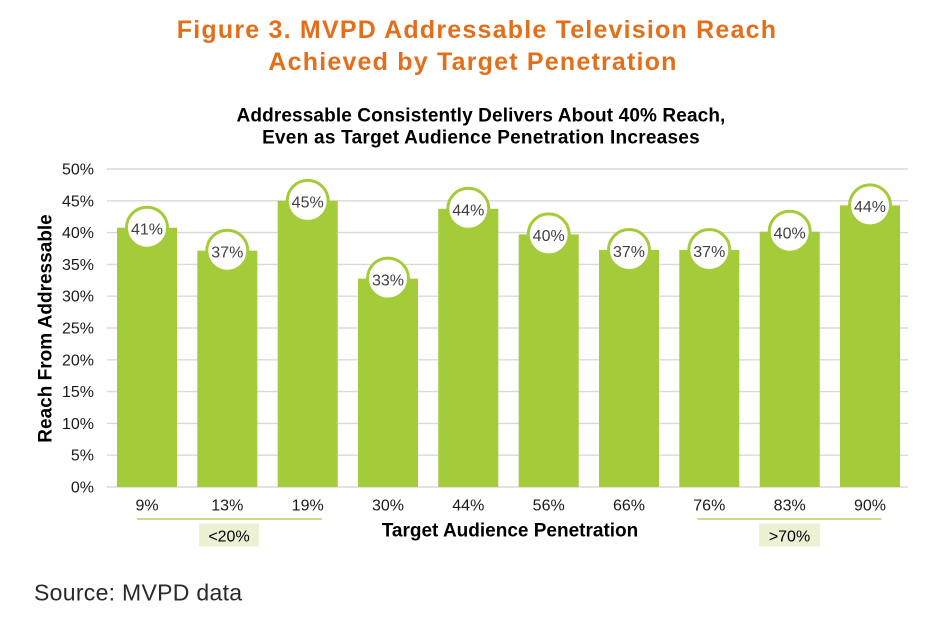 The width and height of the screenshot is (933, 624). I want to click on svg-text: 9%, so click(146, 506).